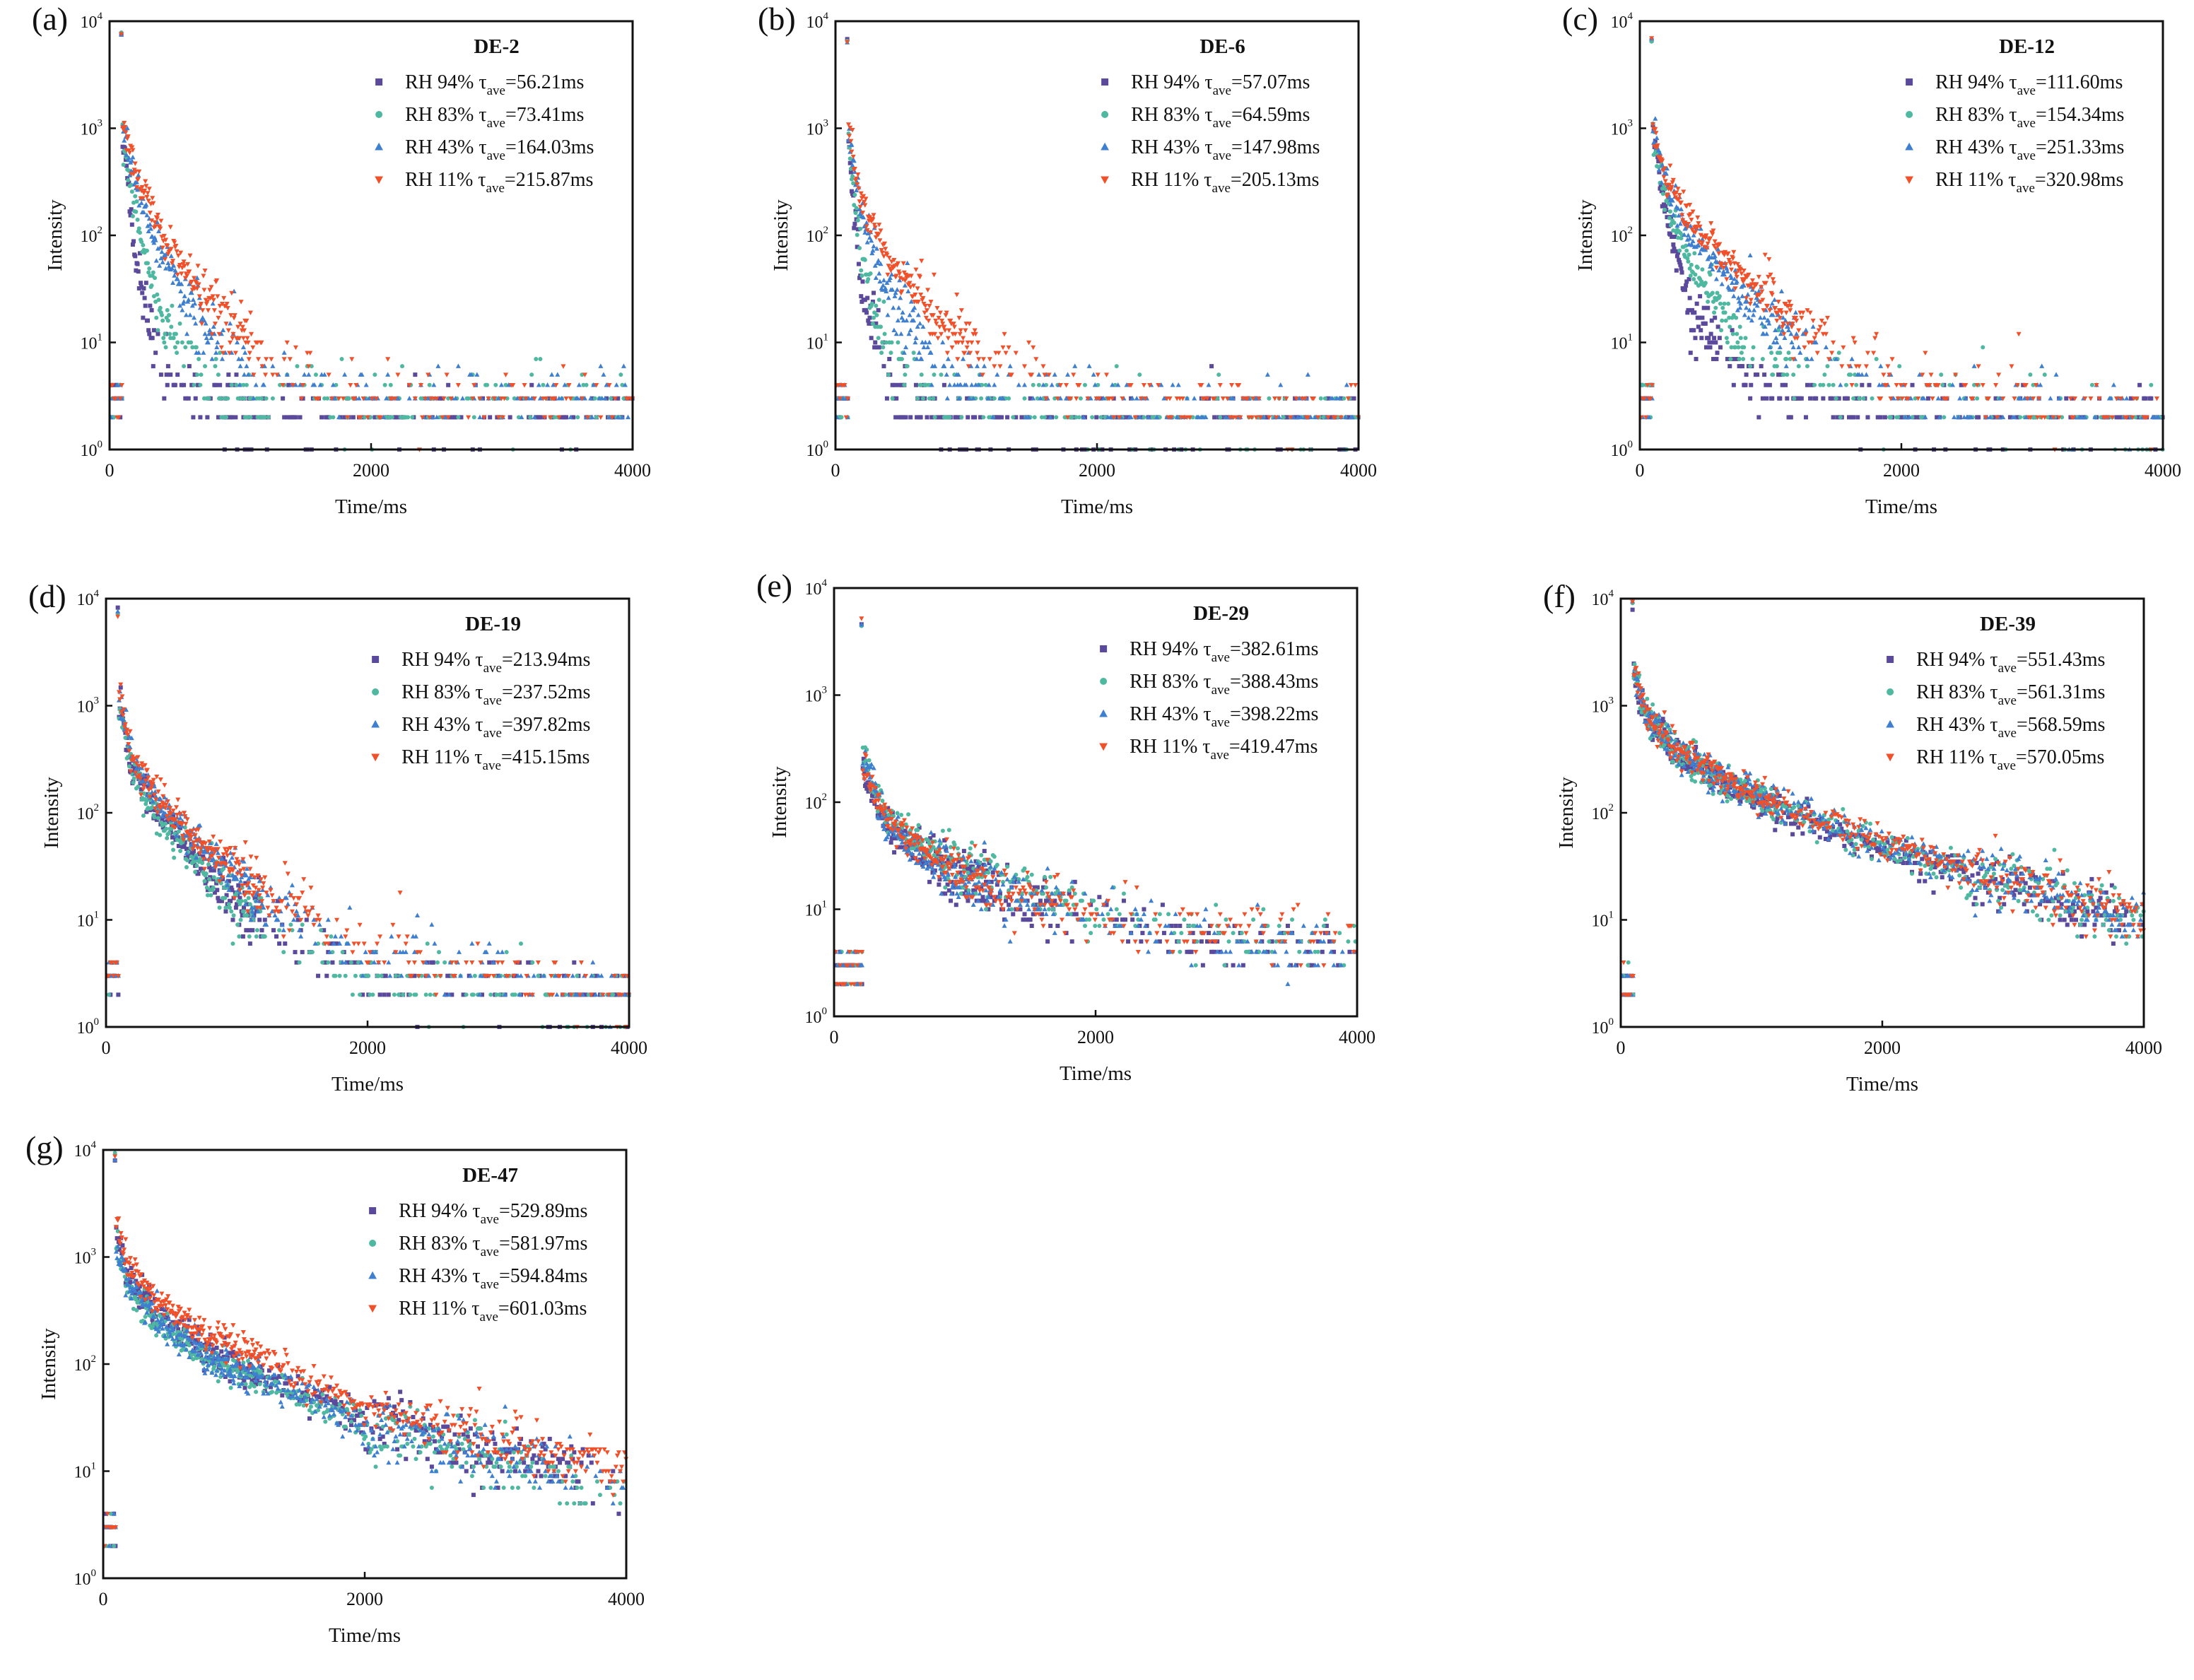 Image resolution: width=2194 pixels, height=1680 pixels. Describe the element at coordinates (492, 733) in the screenshot. I see `legend-tau-subscript: ave` at that location.